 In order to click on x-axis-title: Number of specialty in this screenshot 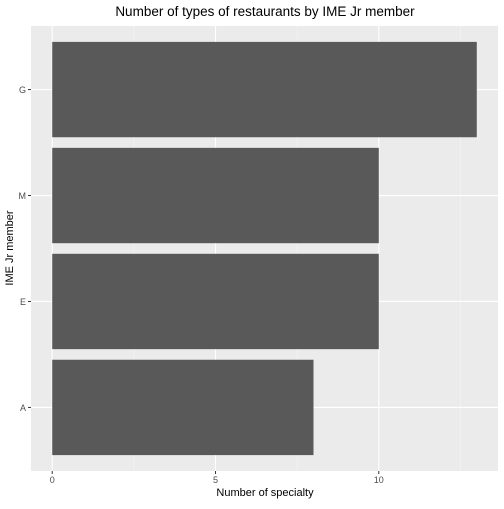, I will do `click(265, 493)`.